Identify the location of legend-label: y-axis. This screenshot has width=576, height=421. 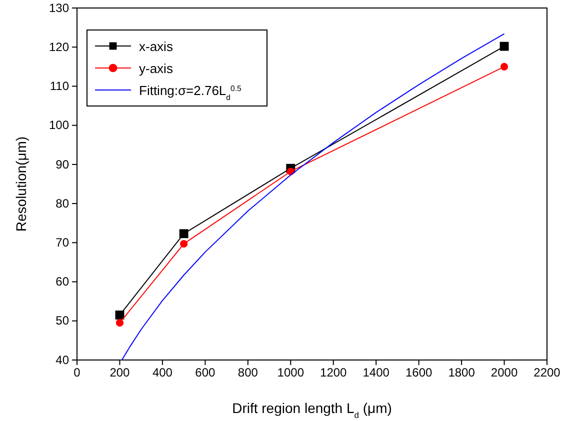
(156, 68).